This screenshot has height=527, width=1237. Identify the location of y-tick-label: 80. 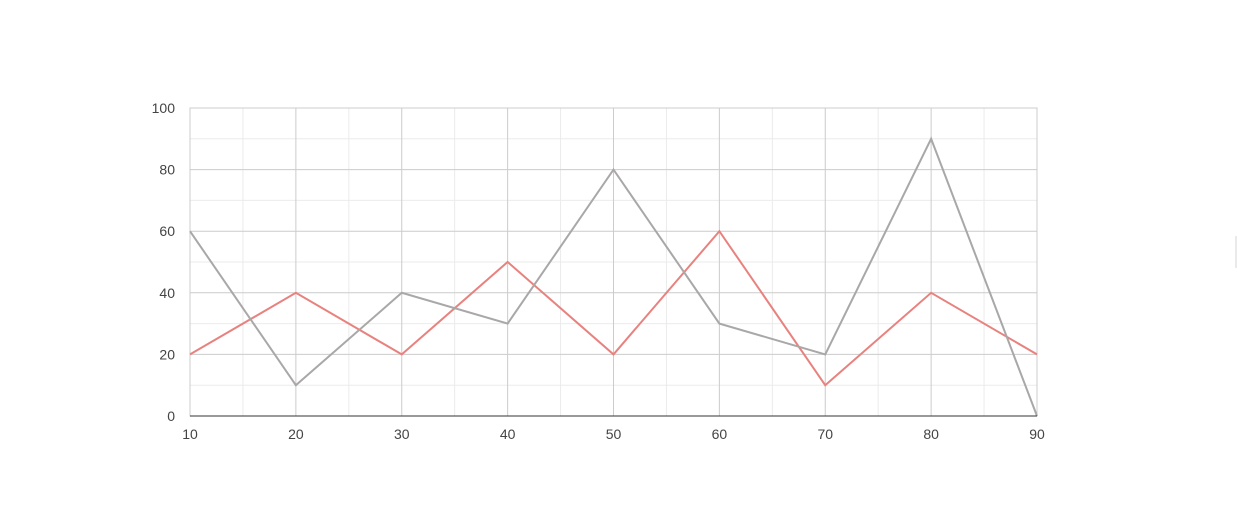
(167, 170).